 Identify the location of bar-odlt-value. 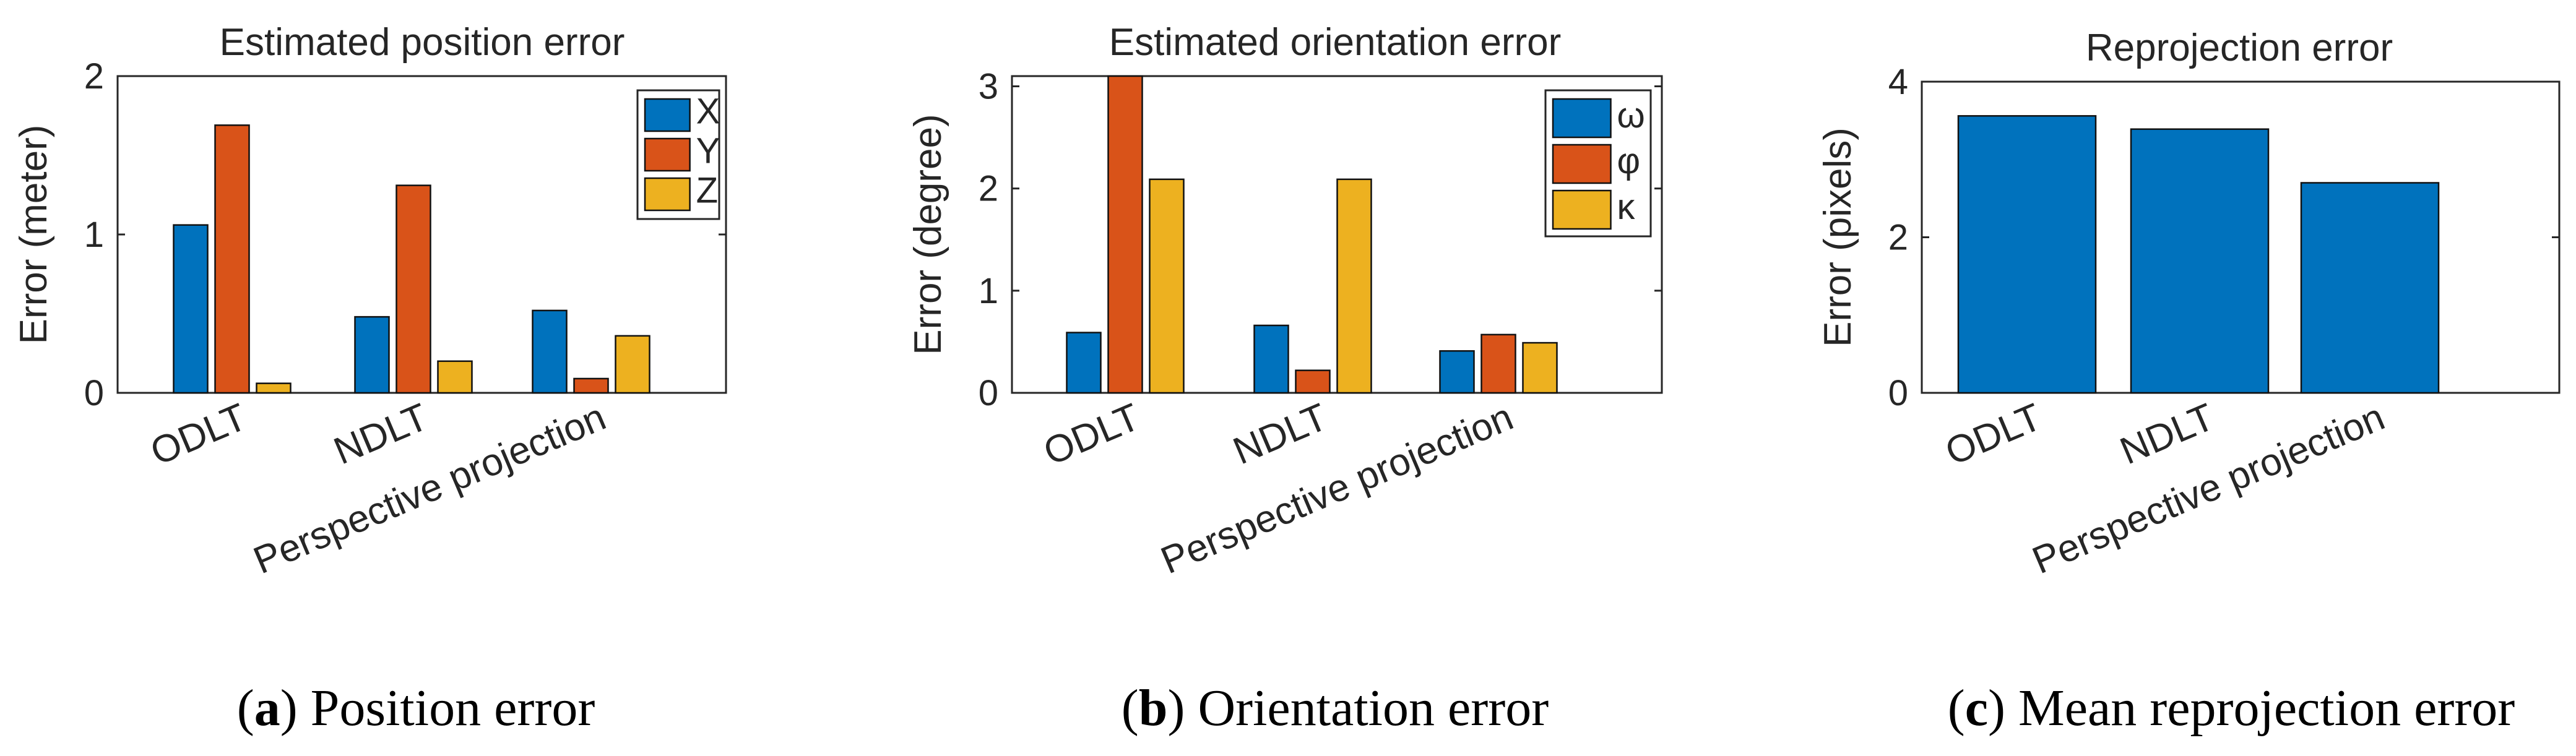
(2027, 254).